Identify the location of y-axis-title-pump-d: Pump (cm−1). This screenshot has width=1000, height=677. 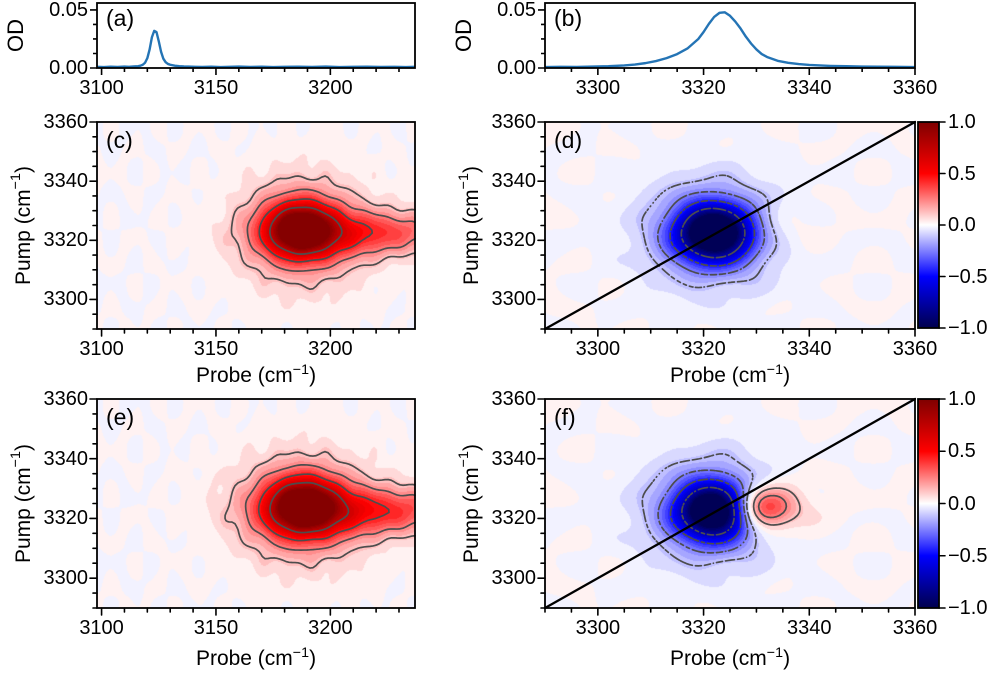
(467, 225).